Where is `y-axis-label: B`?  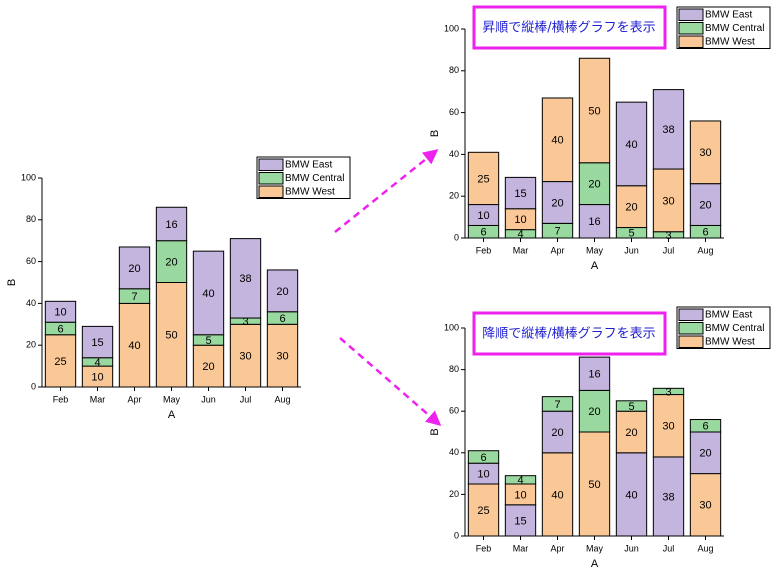
y-axis-label: B is located at coordinates (435, 431).